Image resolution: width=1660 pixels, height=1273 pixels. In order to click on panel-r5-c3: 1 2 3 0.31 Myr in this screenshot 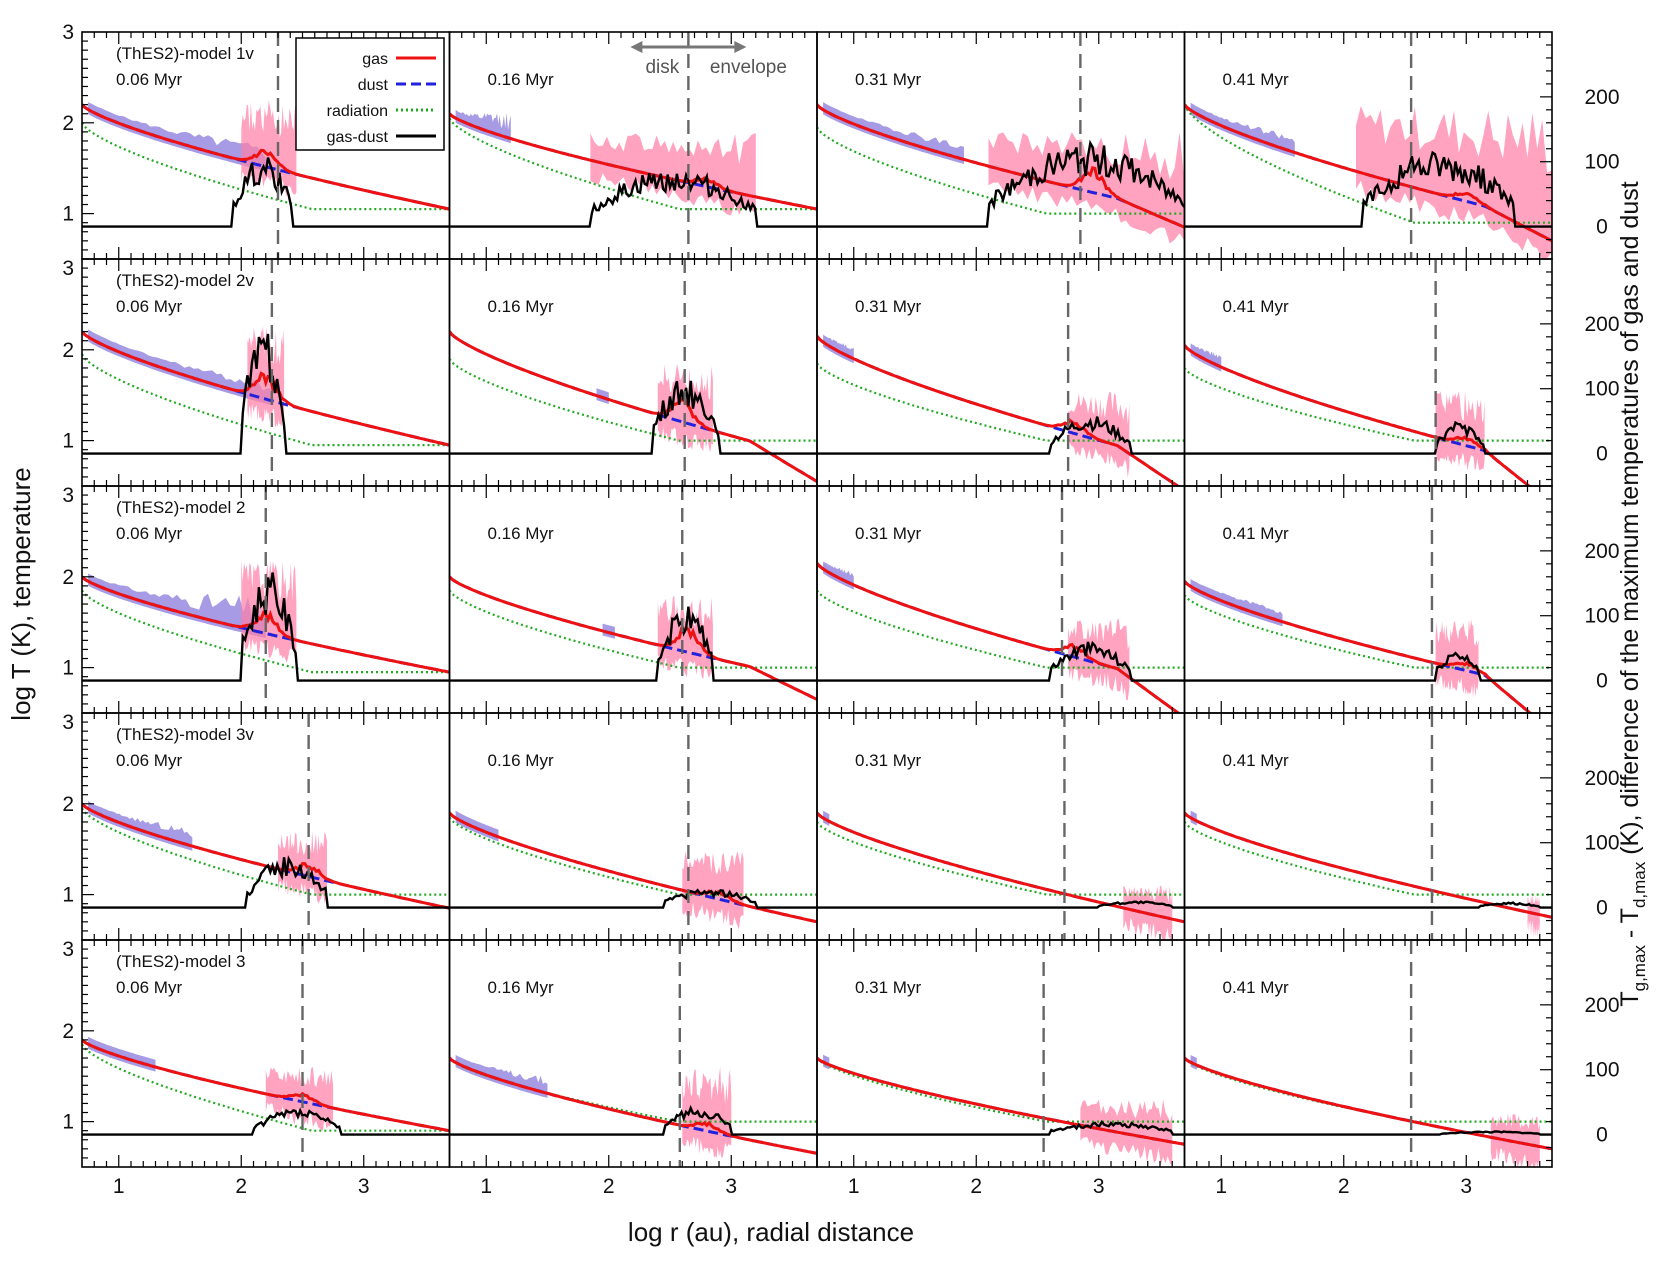, I will do `click(1001, 1068)`.